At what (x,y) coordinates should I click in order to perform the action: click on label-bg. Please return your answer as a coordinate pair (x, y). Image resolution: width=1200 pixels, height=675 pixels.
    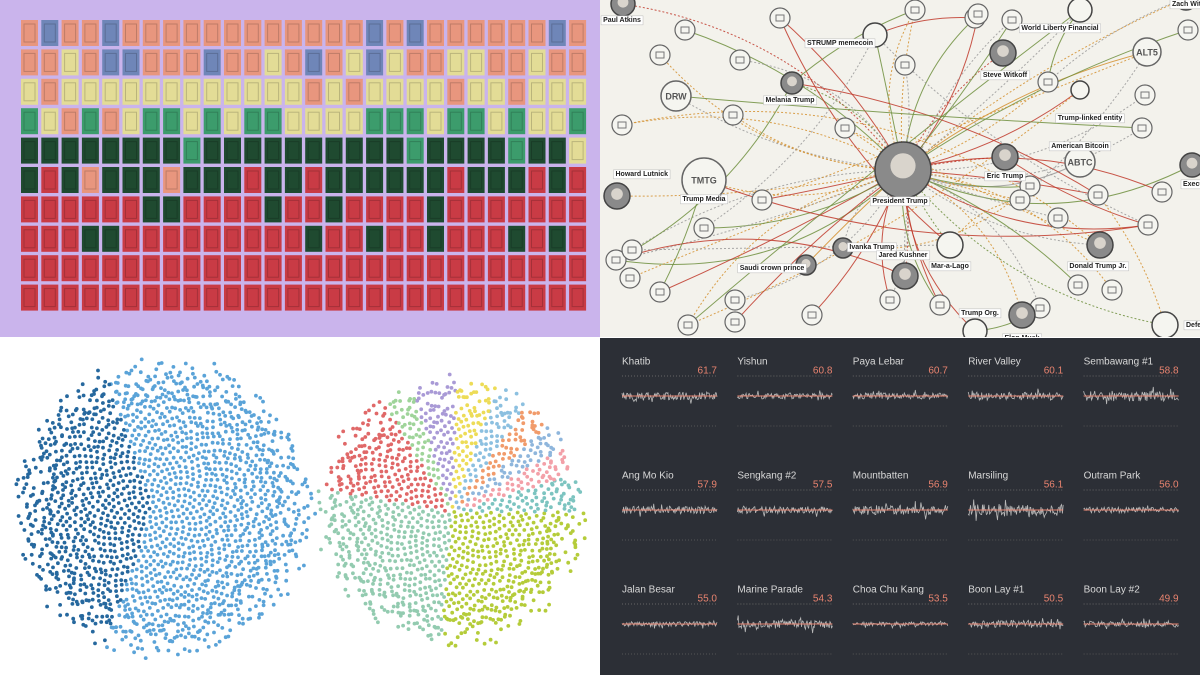
    Looking at the image, I should click on (772, 268).